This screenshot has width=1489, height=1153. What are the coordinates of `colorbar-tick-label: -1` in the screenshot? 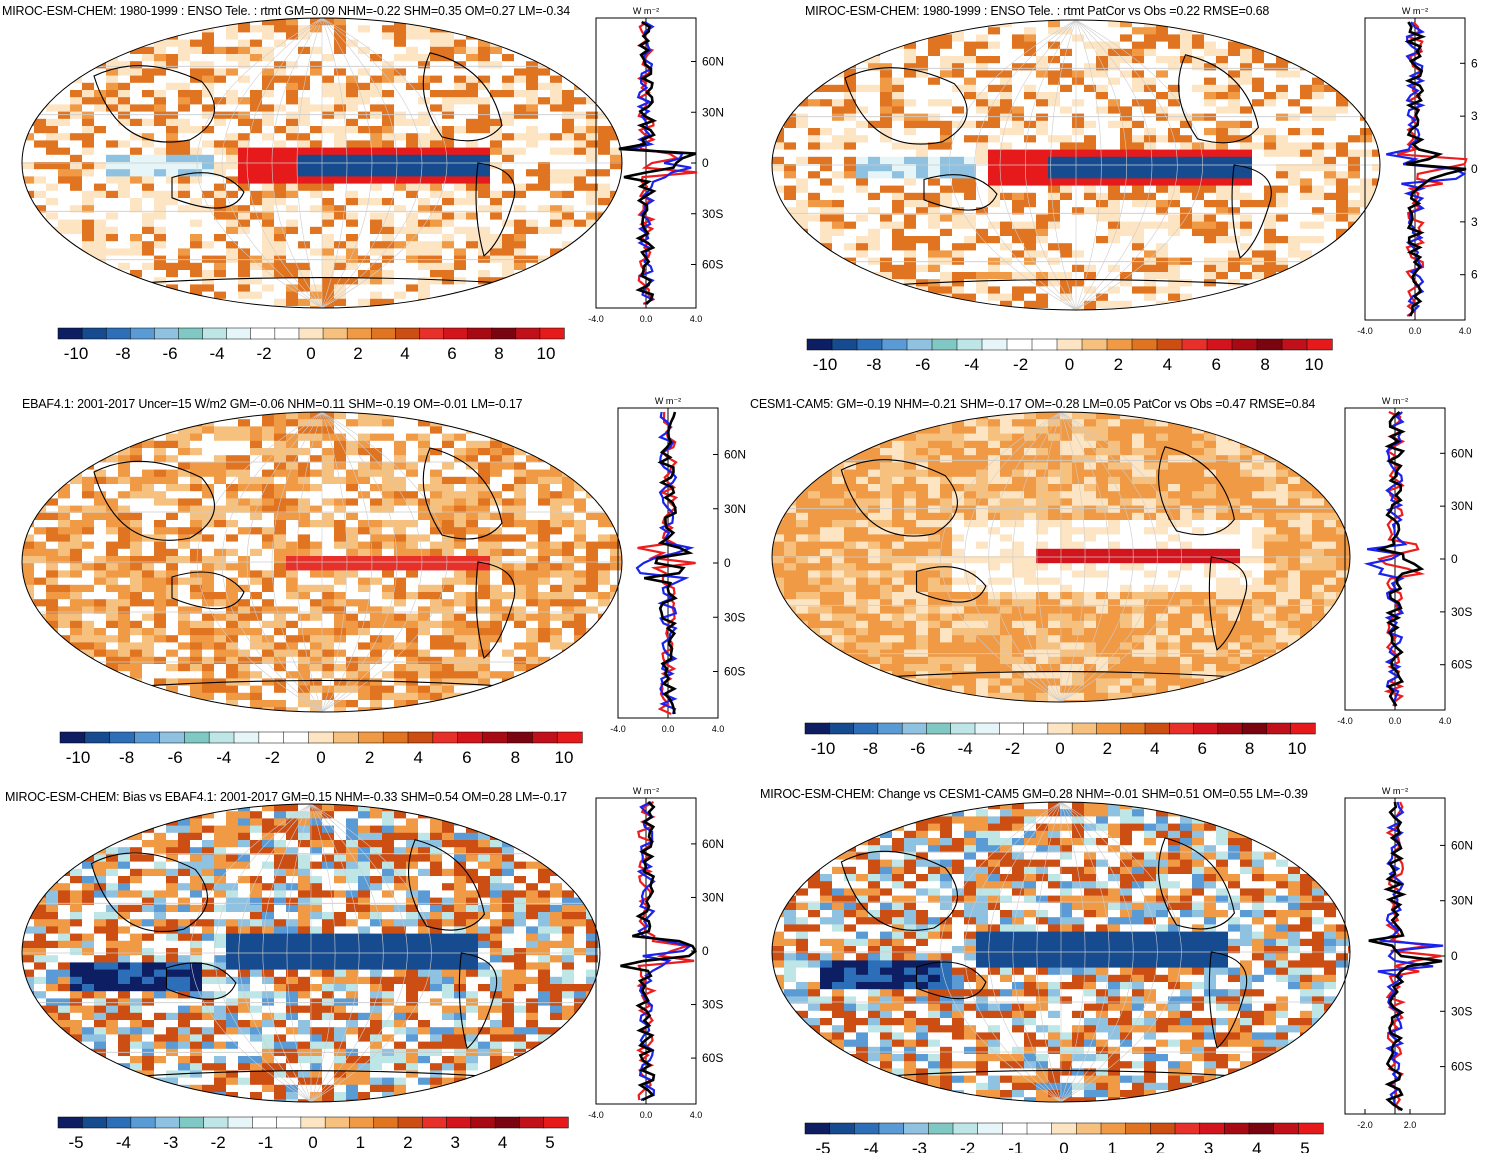 It's located at (1015, 1146).